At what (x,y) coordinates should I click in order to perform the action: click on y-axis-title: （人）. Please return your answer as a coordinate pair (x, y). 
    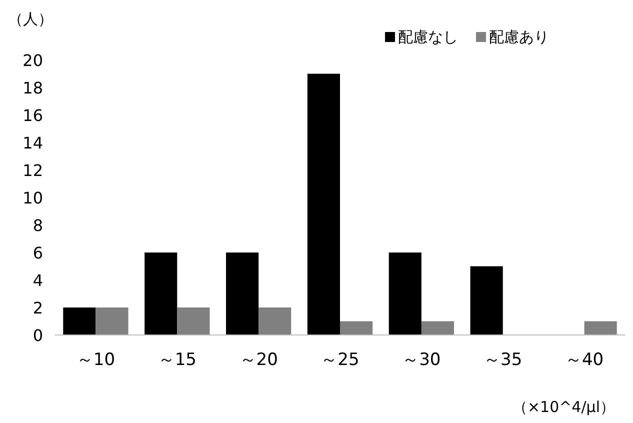
    Looking at the image, I should click on (30, 19).